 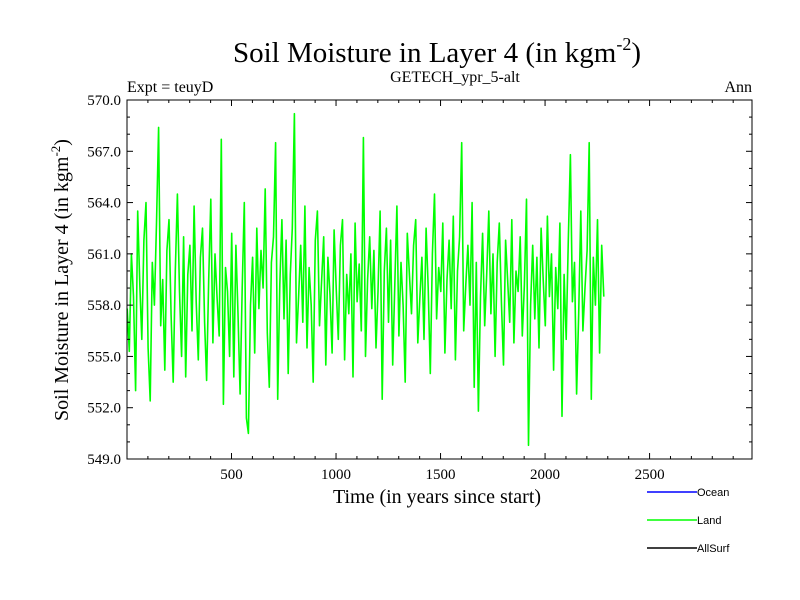 I want to click on chart-title: Soil Moisture in Layer 4 (in kgm-2), so click(x=437, y=51).